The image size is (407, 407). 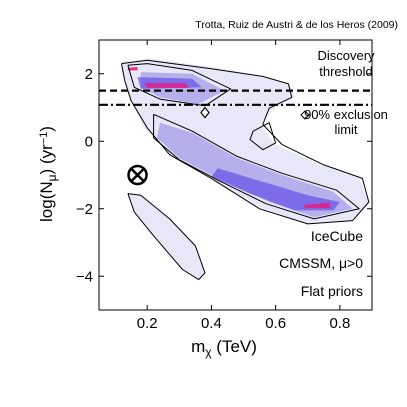 I want to click on panel-text-model: CMSSM, μ>0, so click(x=321, y=263).